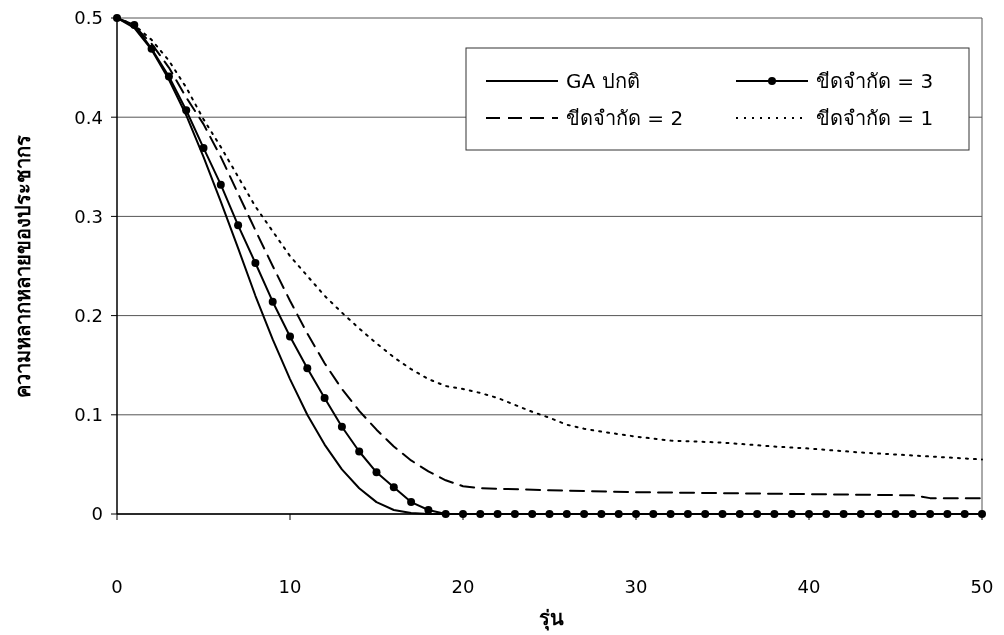  Describe the element at coordinates (88, 117) in the screenshot. I see `y-tick-label: 0.4` at that location.